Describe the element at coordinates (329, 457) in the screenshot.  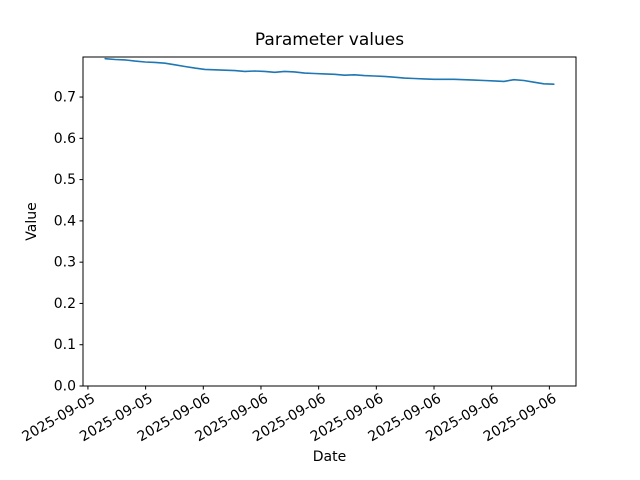
I see `x-axis-label: Date` at that location.